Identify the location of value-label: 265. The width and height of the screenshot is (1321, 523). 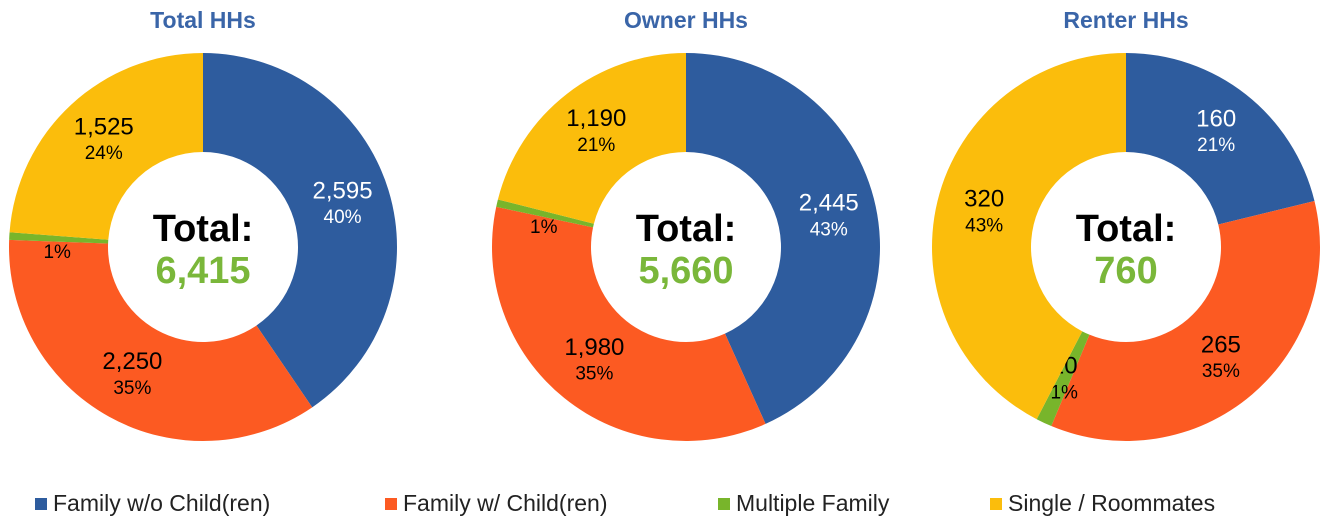
(1221, 344).